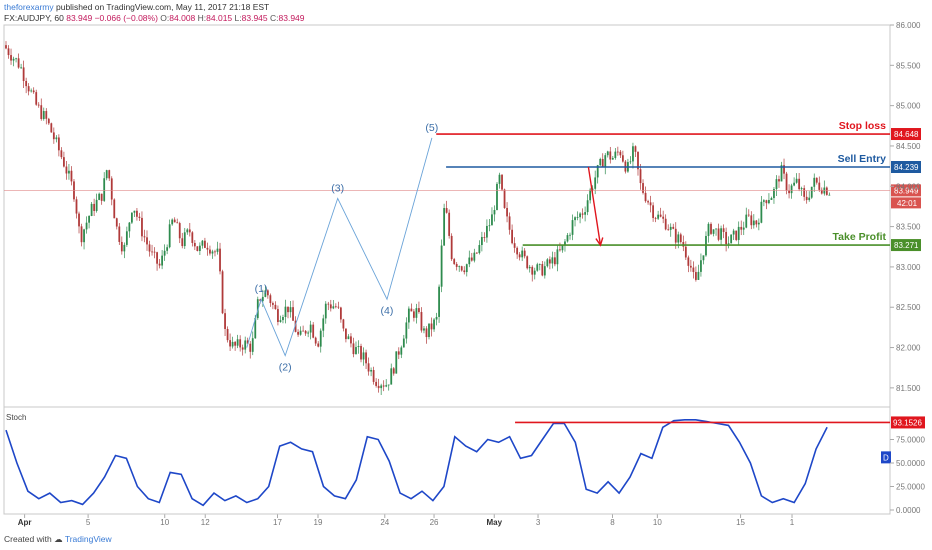 The width and height of the screenshot is (932, 550). What do you see at coordinates (862, 159) in the screenshot?
I see `sell-entry-label: Sell Entry` at bounding box center [862, 159].